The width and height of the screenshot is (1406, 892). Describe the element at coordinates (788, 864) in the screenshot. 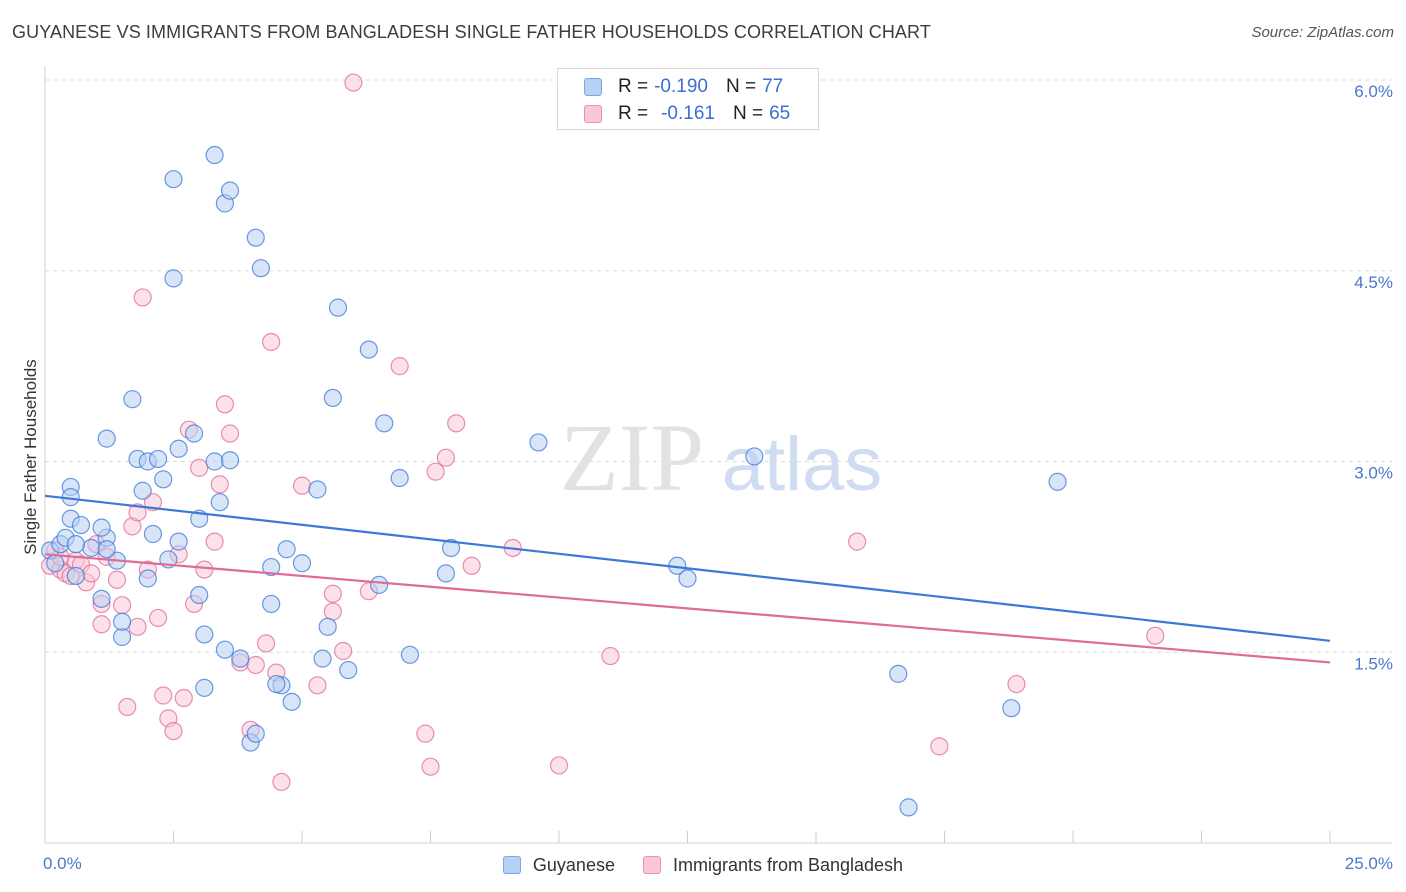

I see `legend-label-bangladesh: Immigrants from Bangladesh` at that location.